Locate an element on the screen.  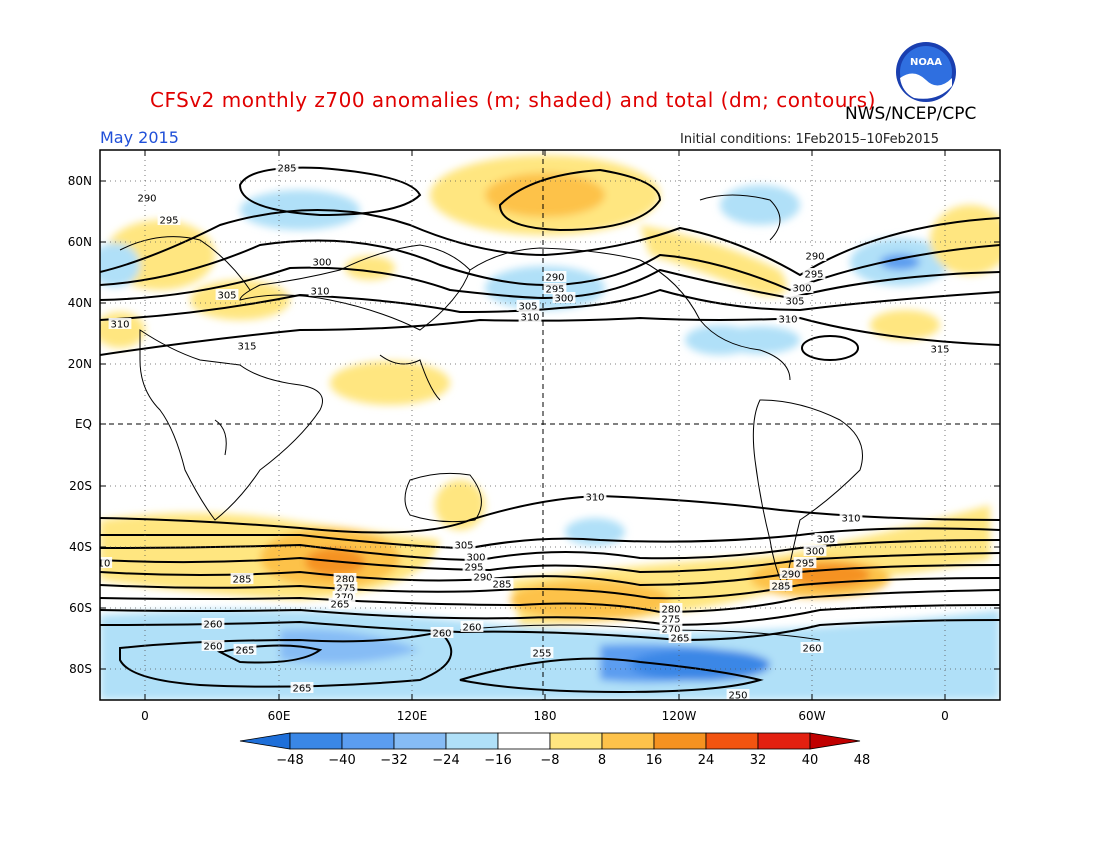
contour-label: 280 is located at coordinates (345, 579).